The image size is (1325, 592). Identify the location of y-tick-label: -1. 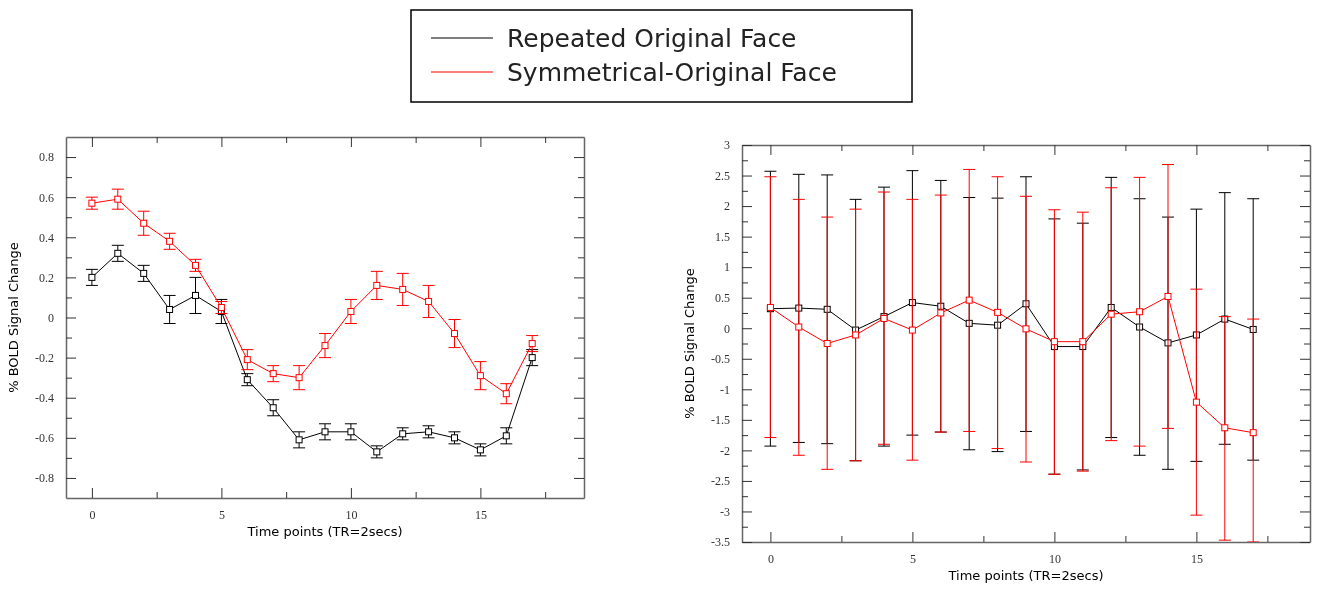
(725, 389).